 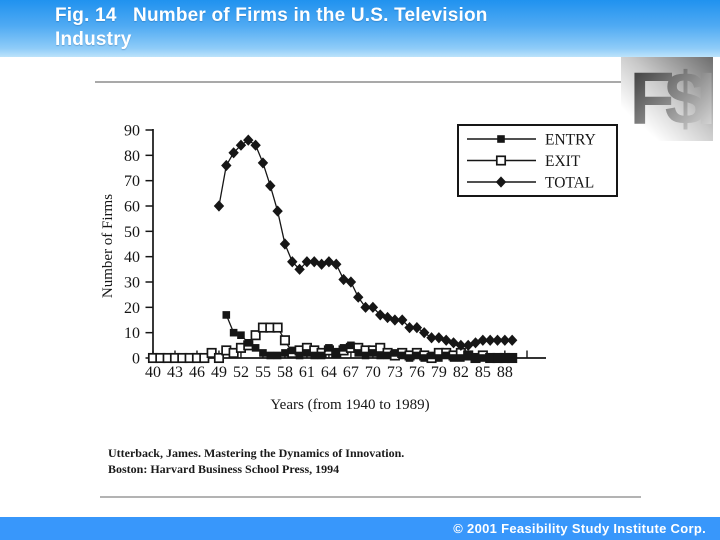 I want to click on y-tick-label: 40, so click(x=132, y=257).